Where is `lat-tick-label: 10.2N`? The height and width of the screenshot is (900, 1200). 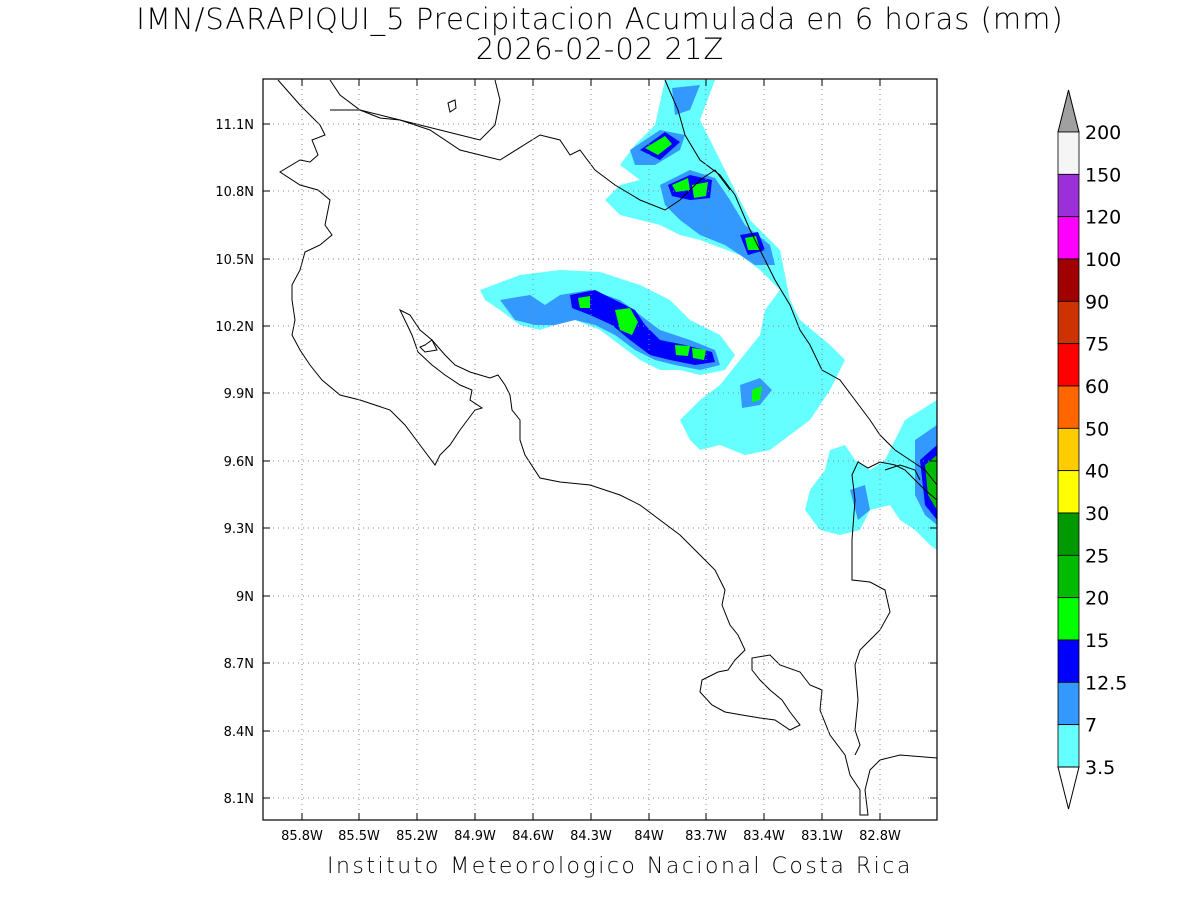
lat-tick-label: 10.2N is located at coordinates (234, 327).